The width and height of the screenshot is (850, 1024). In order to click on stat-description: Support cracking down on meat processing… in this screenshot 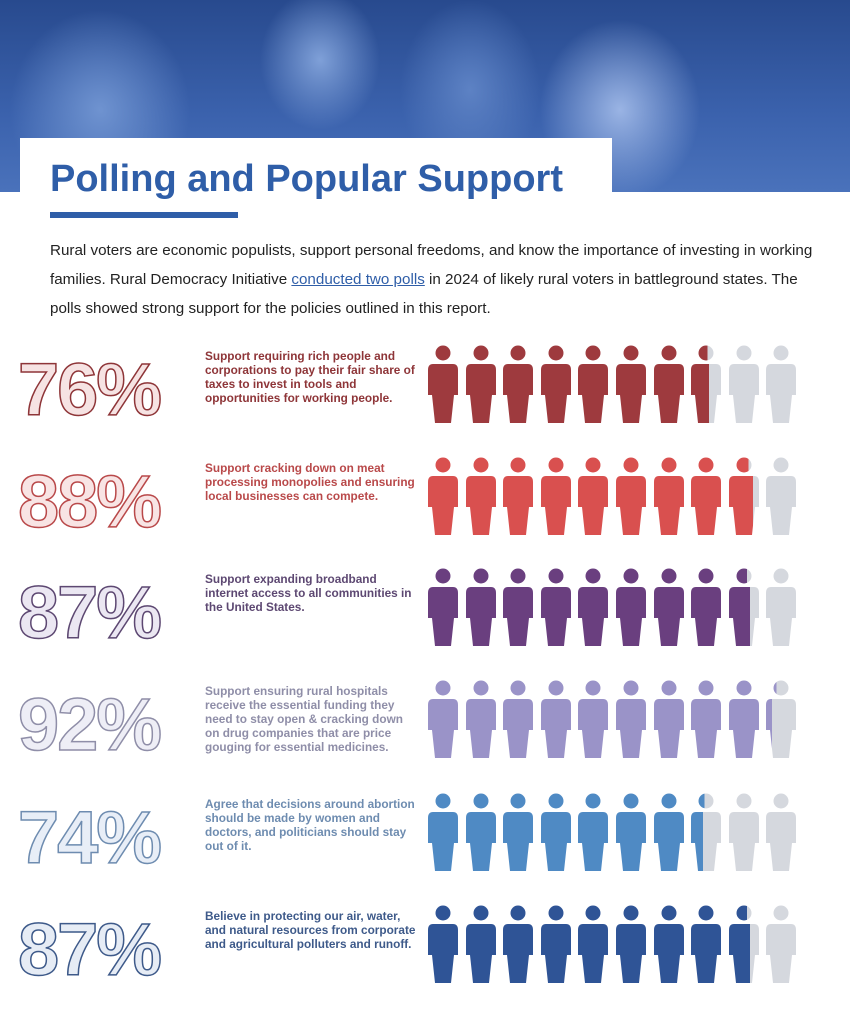, I will do `click(310, 482)`.